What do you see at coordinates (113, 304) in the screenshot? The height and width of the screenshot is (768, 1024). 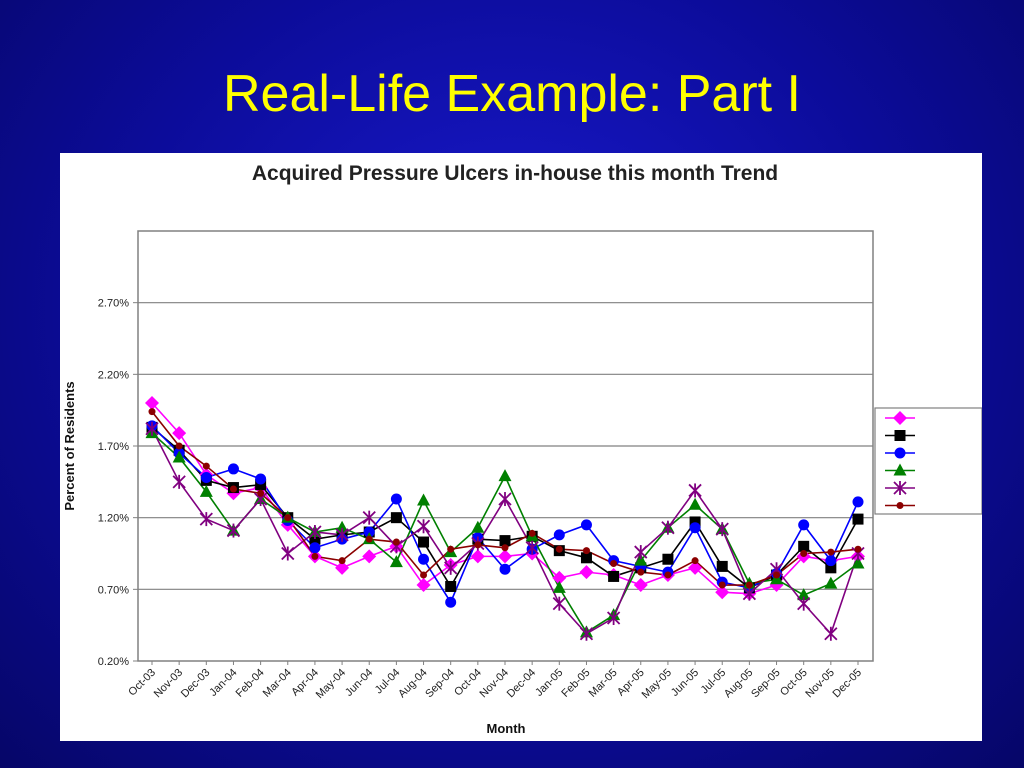 I see `y-tick-label: 2.70%` at bounding box center [113, 304].